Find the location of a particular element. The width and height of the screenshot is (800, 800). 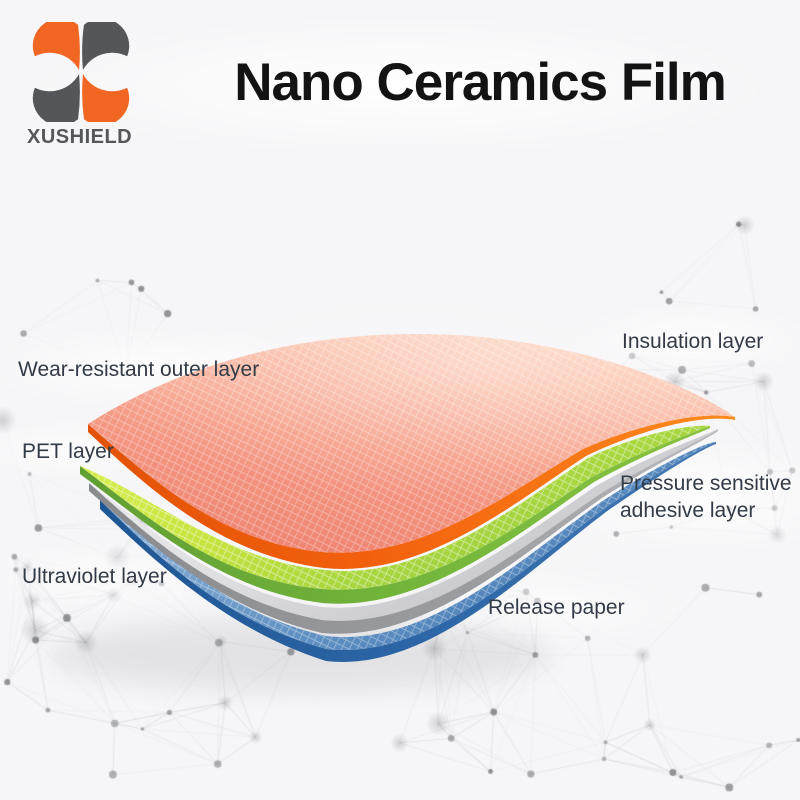

logo: XUSHIELD is located at coordinates (87, 85).